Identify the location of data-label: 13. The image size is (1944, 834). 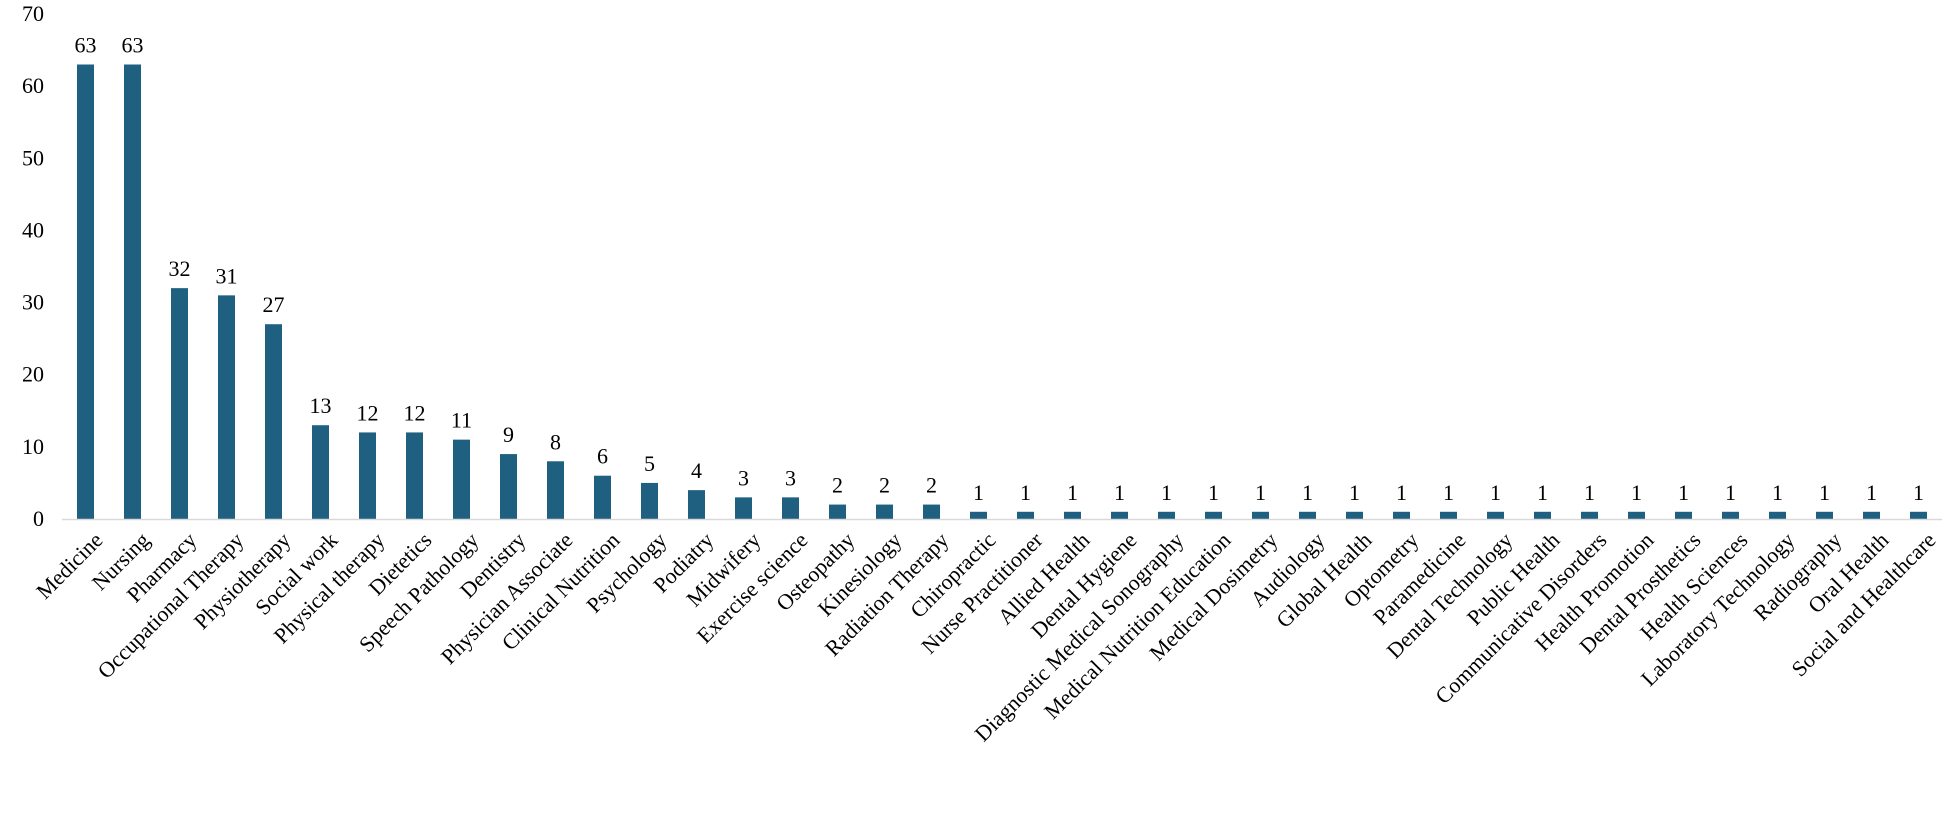
(321, 405).